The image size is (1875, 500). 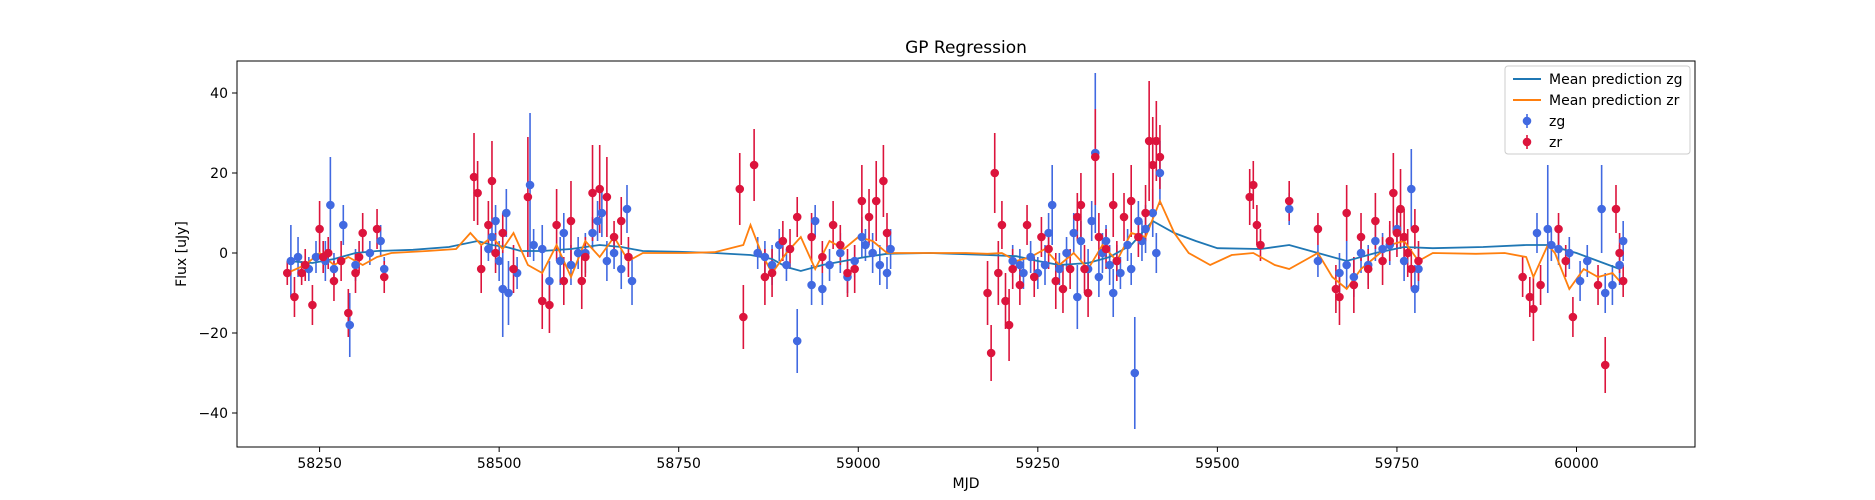 I want to click on x-tick-label: 59500, so click(x=1217, y=464).